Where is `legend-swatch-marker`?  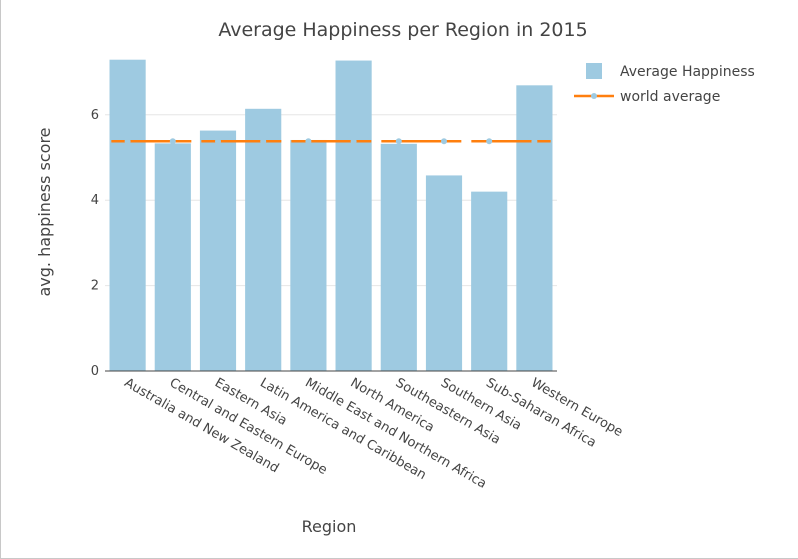 legend-swatch-marker is located at coordinates (594, 96).